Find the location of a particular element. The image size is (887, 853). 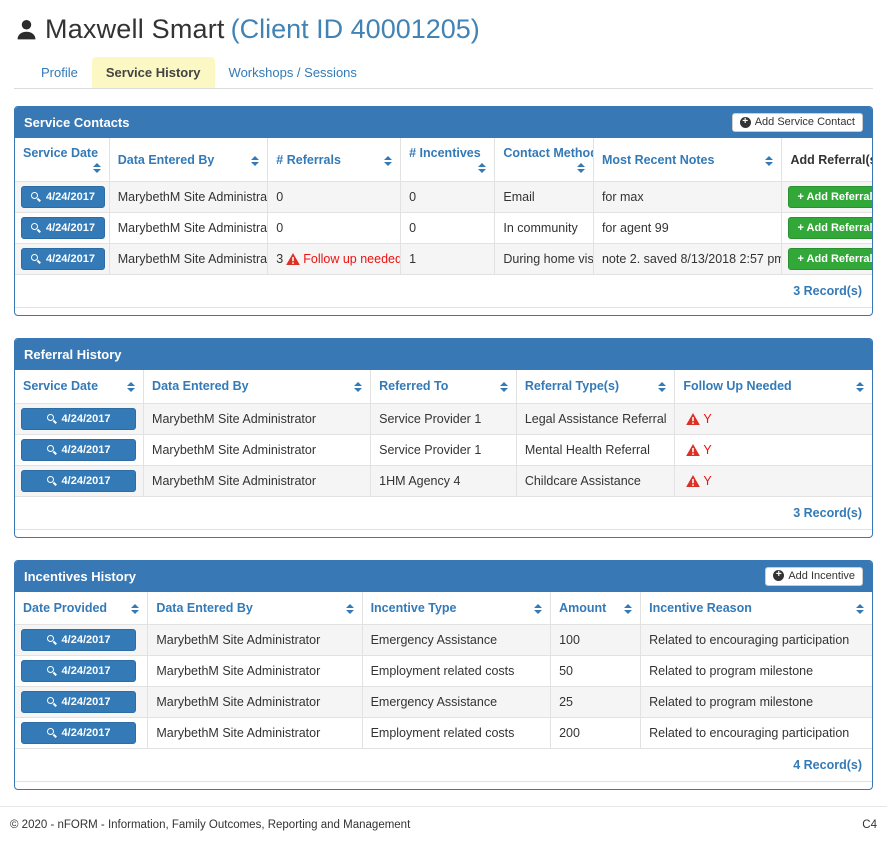

service-contacts-heading: Service Contacts Add Service Contact is located at coordinates (443, 122).